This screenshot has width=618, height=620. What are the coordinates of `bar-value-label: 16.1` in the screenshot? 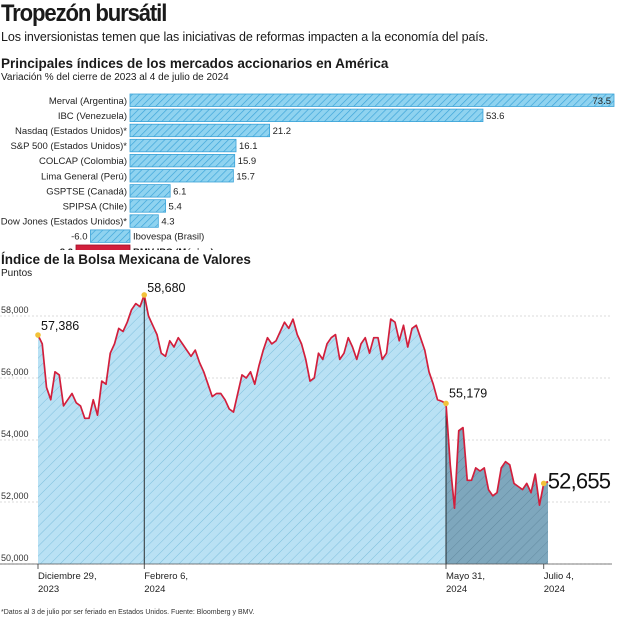 It's located at (248, 146).